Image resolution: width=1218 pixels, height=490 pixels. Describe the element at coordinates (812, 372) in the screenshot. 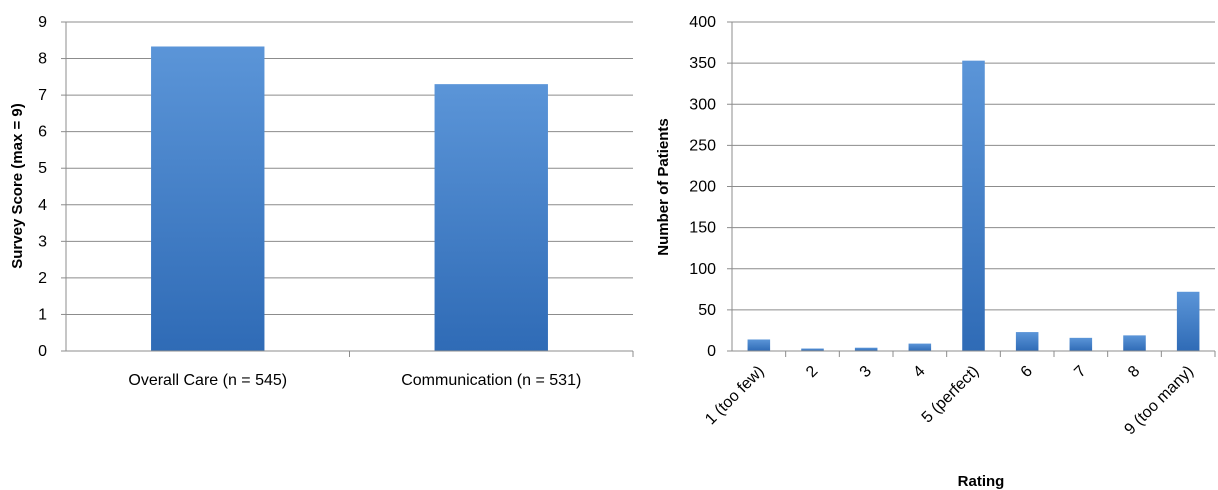

I see `x-tick-label: 2` at that location.